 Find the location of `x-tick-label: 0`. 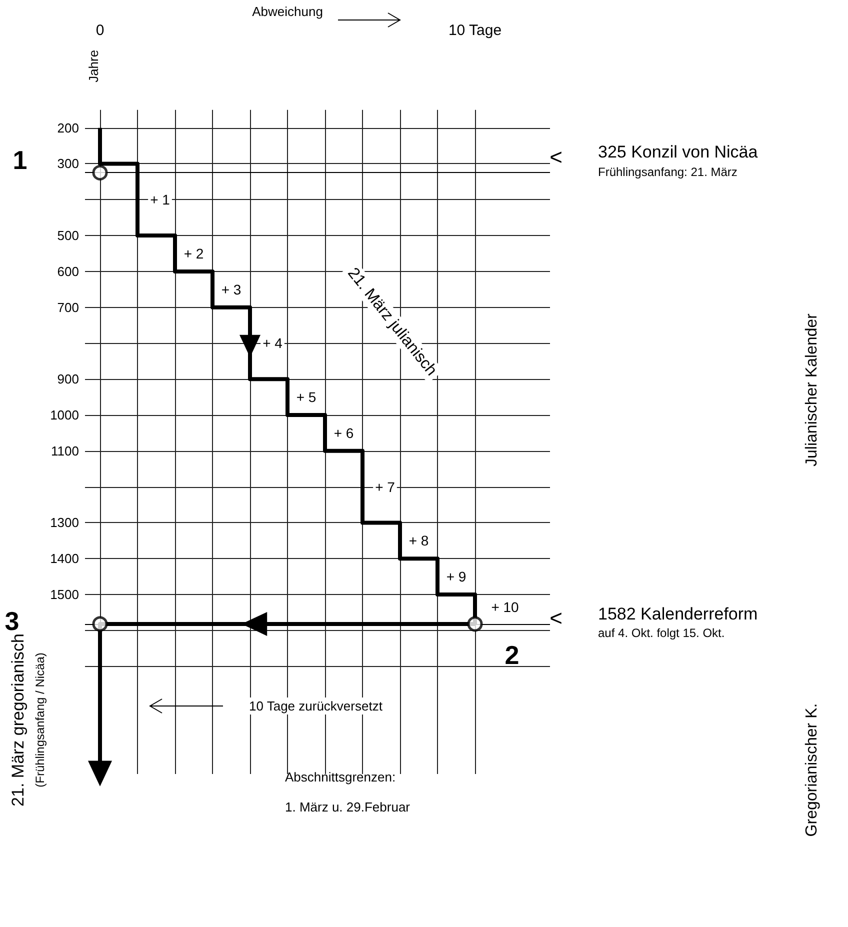

x-tick-label: 0 is located at coordinates (100, 30).